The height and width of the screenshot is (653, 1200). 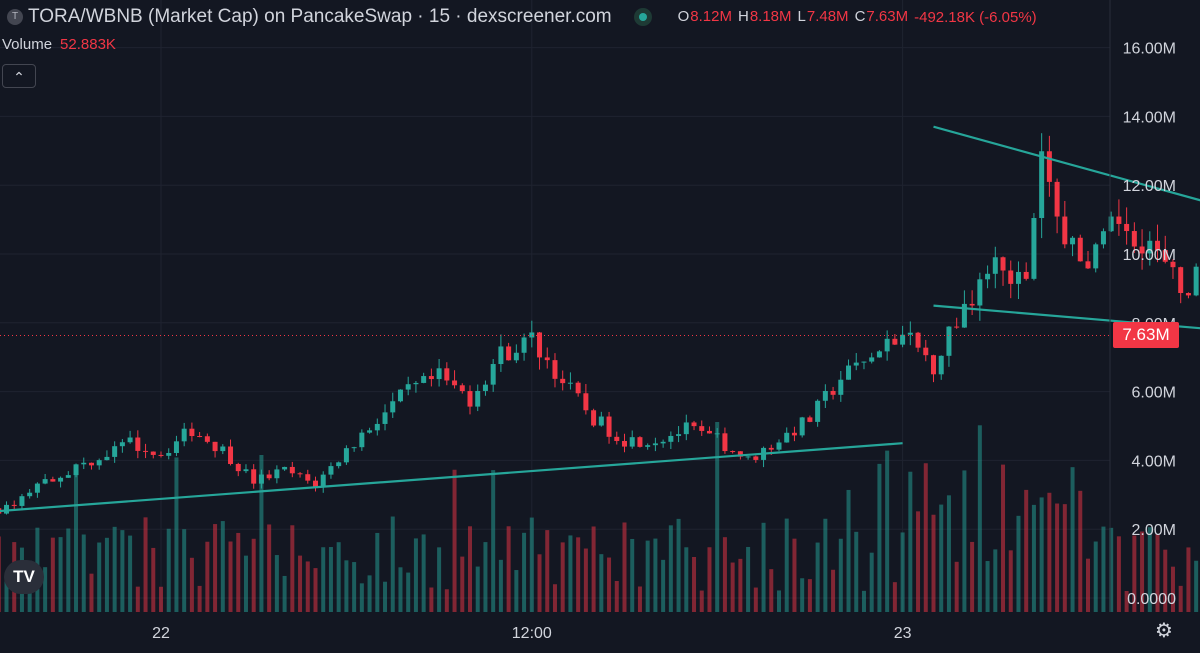 What do you see at coordinates (532, 633) in the screenshot?
I see `x-tick-label: 12:00` at bounding box center [532, 633].